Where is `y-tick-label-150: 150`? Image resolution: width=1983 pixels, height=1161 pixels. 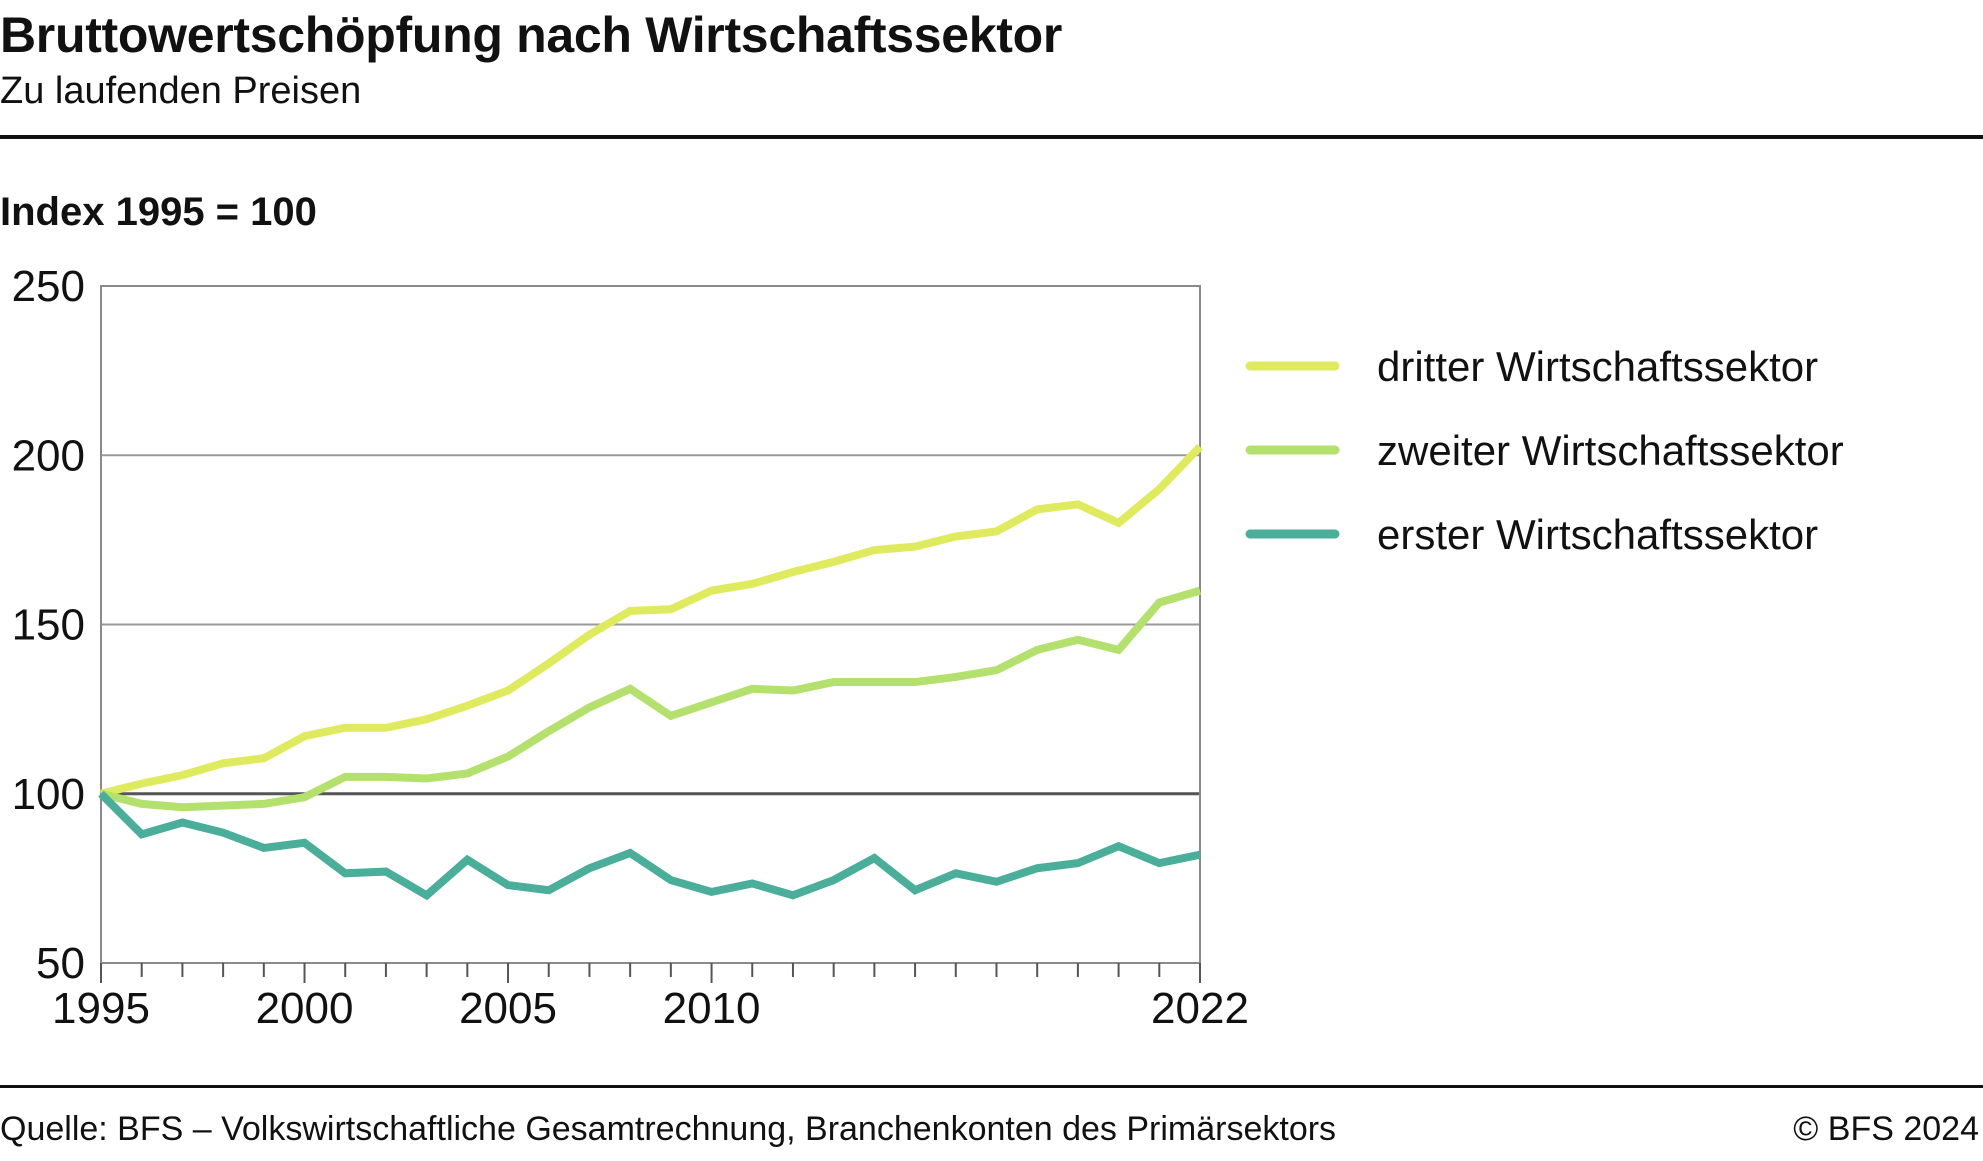
y-tick-label-150: 150 is located at coordinates (48, 625).